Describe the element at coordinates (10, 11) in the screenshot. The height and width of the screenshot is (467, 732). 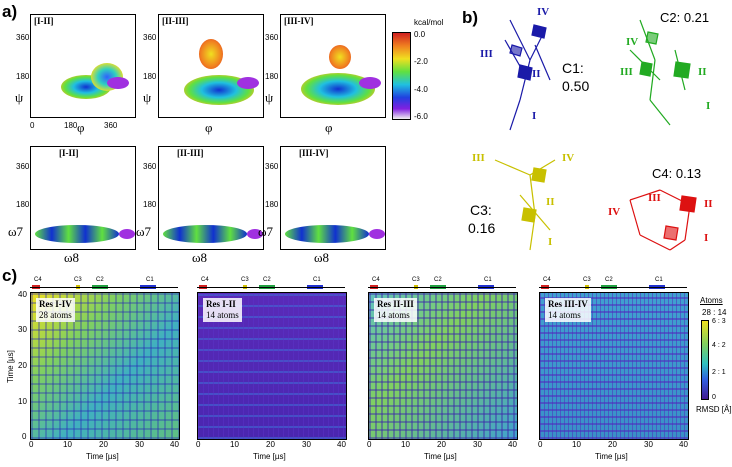
I see `panel-a-letter: a)` at that location.